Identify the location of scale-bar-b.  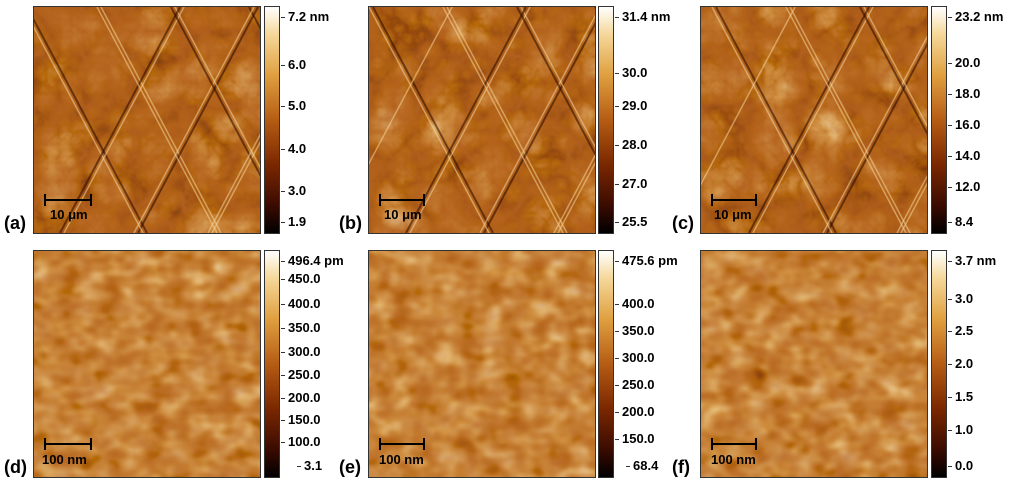
(402, 201).